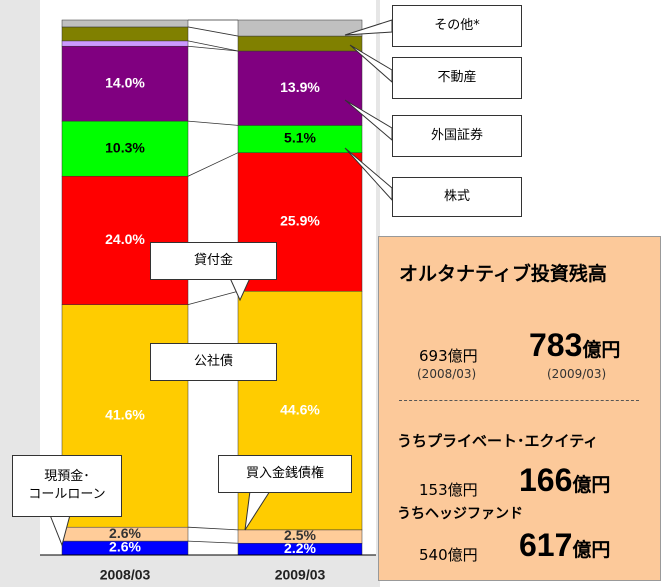  What do you see at coordinates (300, 575) in the screenshot?
I see `x-tick-label: 2009/03` at bounding box center [300, 575].